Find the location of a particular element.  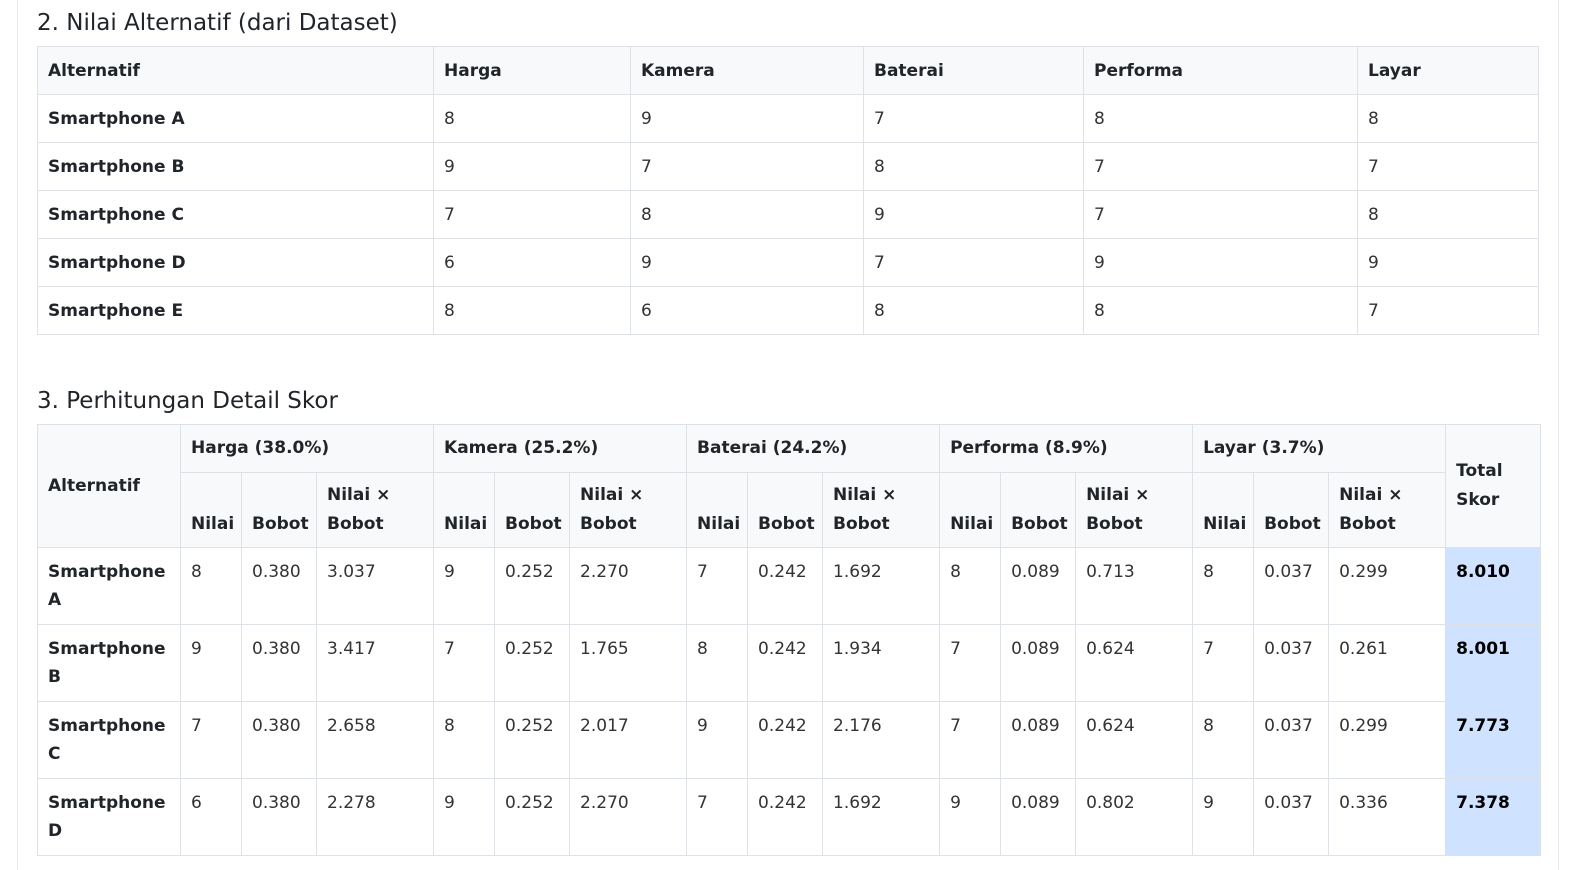

weighted-value-cell: 2.176 is located at coordinates (881, 740).